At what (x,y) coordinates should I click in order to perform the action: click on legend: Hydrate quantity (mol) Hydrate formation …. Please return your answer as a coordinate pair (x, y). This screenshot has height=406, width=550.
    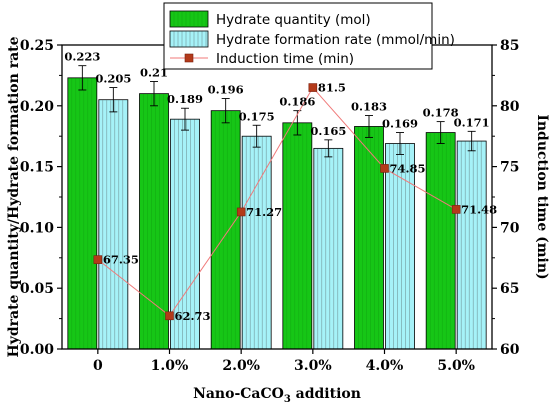
    Looking at the image, I should click on (309, 36).